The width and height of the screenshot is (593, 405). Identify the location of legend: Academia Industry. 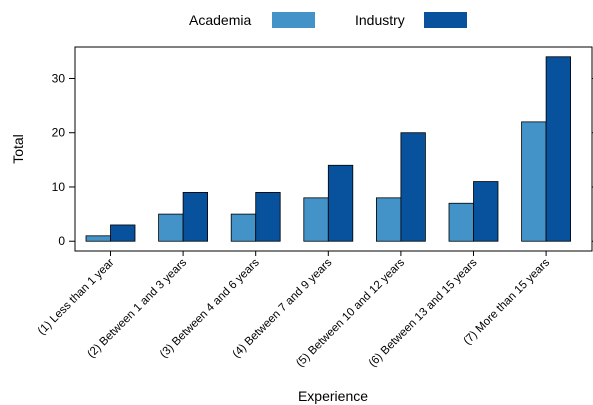
(328, 20).